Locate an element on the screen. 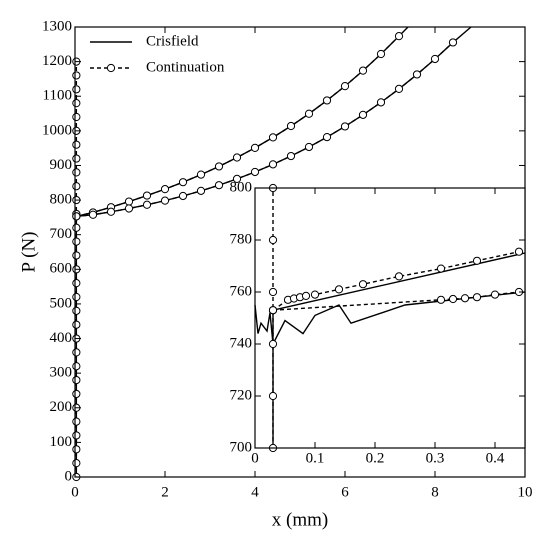 The width and height of the screenshot is (550, 546). x-tick-label: 10 is located at coordinates (525, 492).